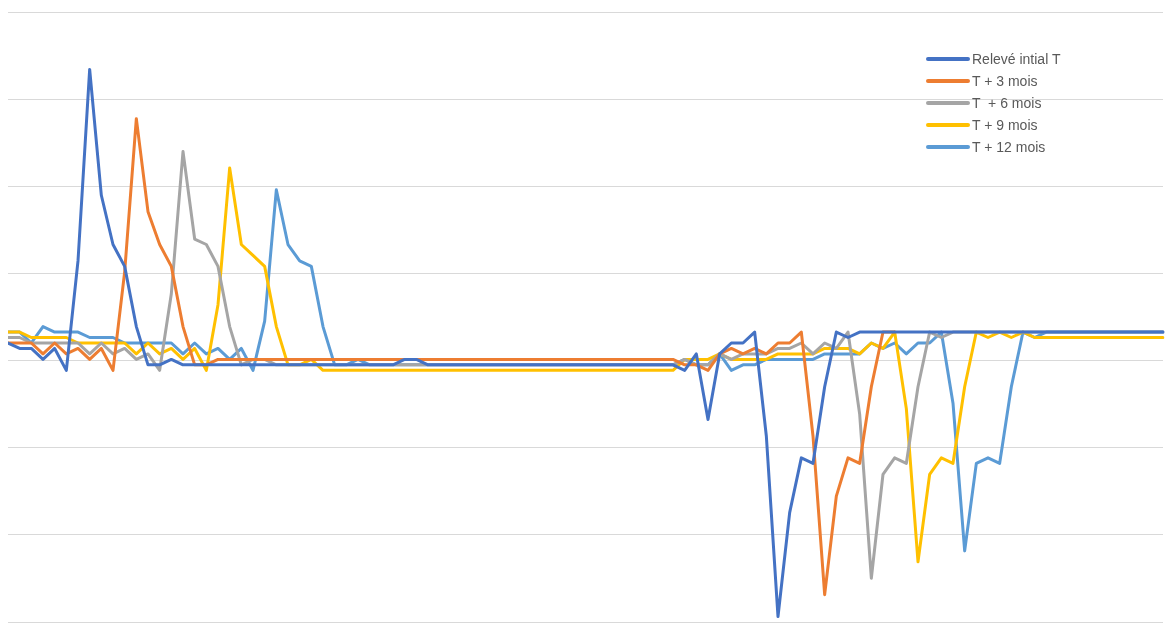 The height and width of the screenshot is (638, 1167). I want to click on legend-label: T + 6 mois, so click(1007, 103).